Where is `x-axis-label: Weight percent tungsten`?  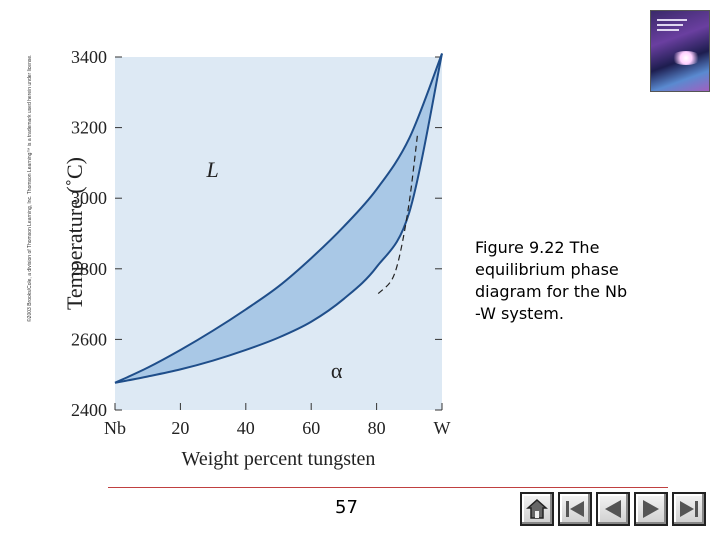
x-axis-label: Weight percent tungsten is located at coordinates (279, 459).